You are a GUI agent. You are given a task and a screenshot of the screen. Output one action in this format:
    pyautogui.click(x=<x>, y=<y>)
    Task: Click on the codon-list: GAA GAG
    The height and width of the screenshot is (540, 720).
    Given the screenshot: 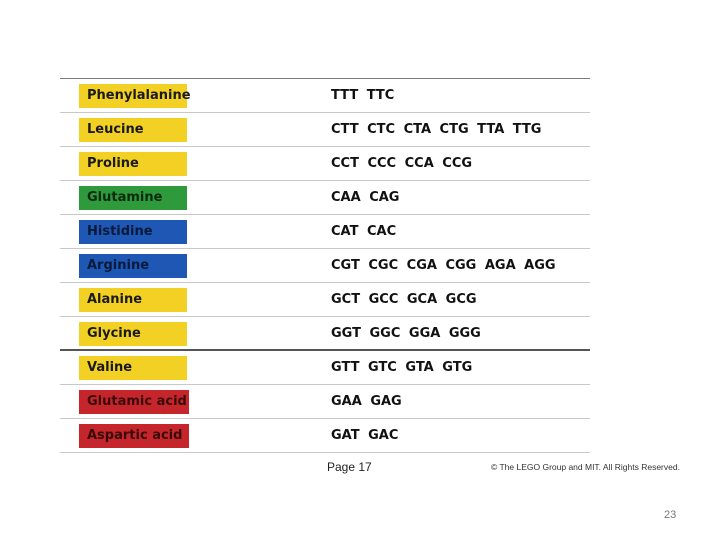 What is the action you would take?
    pyautogui.click(x=366, y=401)
    